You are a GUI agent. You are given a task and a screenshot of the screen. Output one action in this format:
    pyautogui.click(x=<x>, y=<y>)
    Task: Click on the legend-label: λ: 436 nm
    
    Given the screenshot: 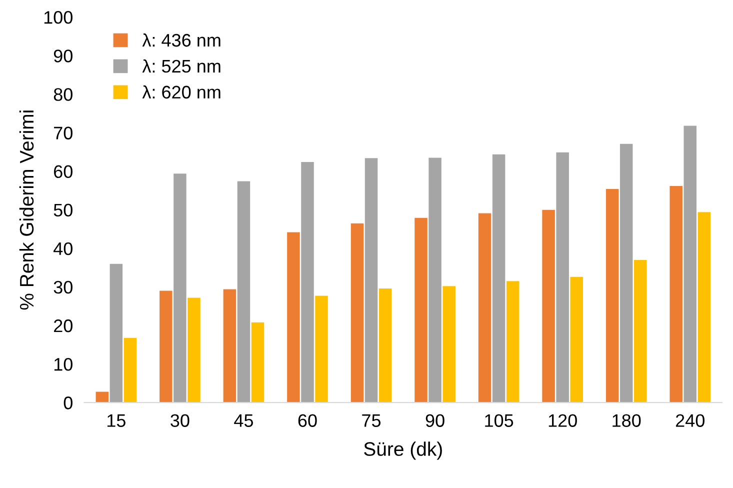 What is the action you would take?
    pyautogui.click(x=181, y=40)
    